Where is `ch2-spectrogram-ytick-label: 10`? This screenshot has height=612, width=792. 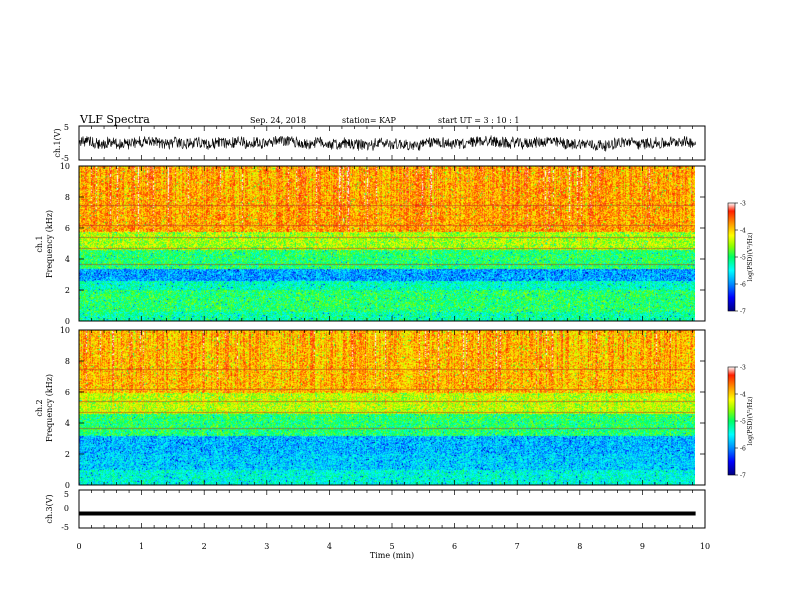 ch2-spectrogram-ytick-label: 10 is located at coordinates (65, 330).